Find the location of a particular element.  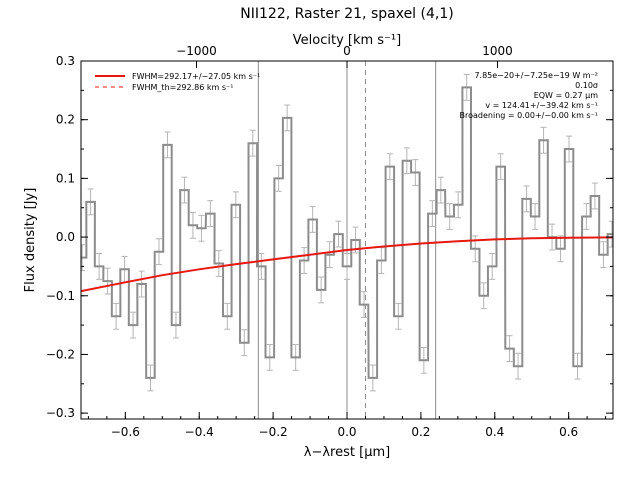

legend-label-0: FWHM=292.17+/−27.05 km s⁻¹ is located at coordinates (196, 76).